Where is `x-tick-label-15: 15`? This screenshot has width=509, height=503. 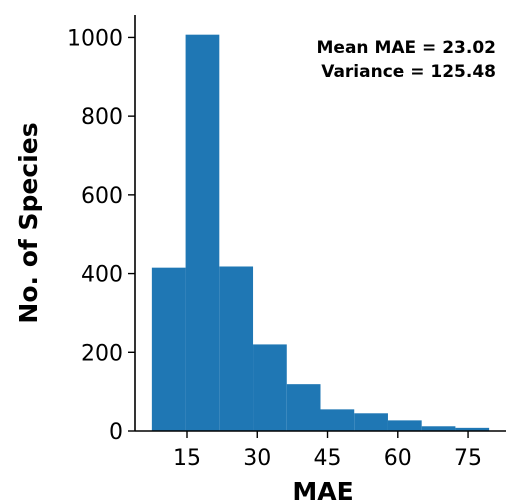
x-tick-label-15: 15 is located at coordinates (187, 458).